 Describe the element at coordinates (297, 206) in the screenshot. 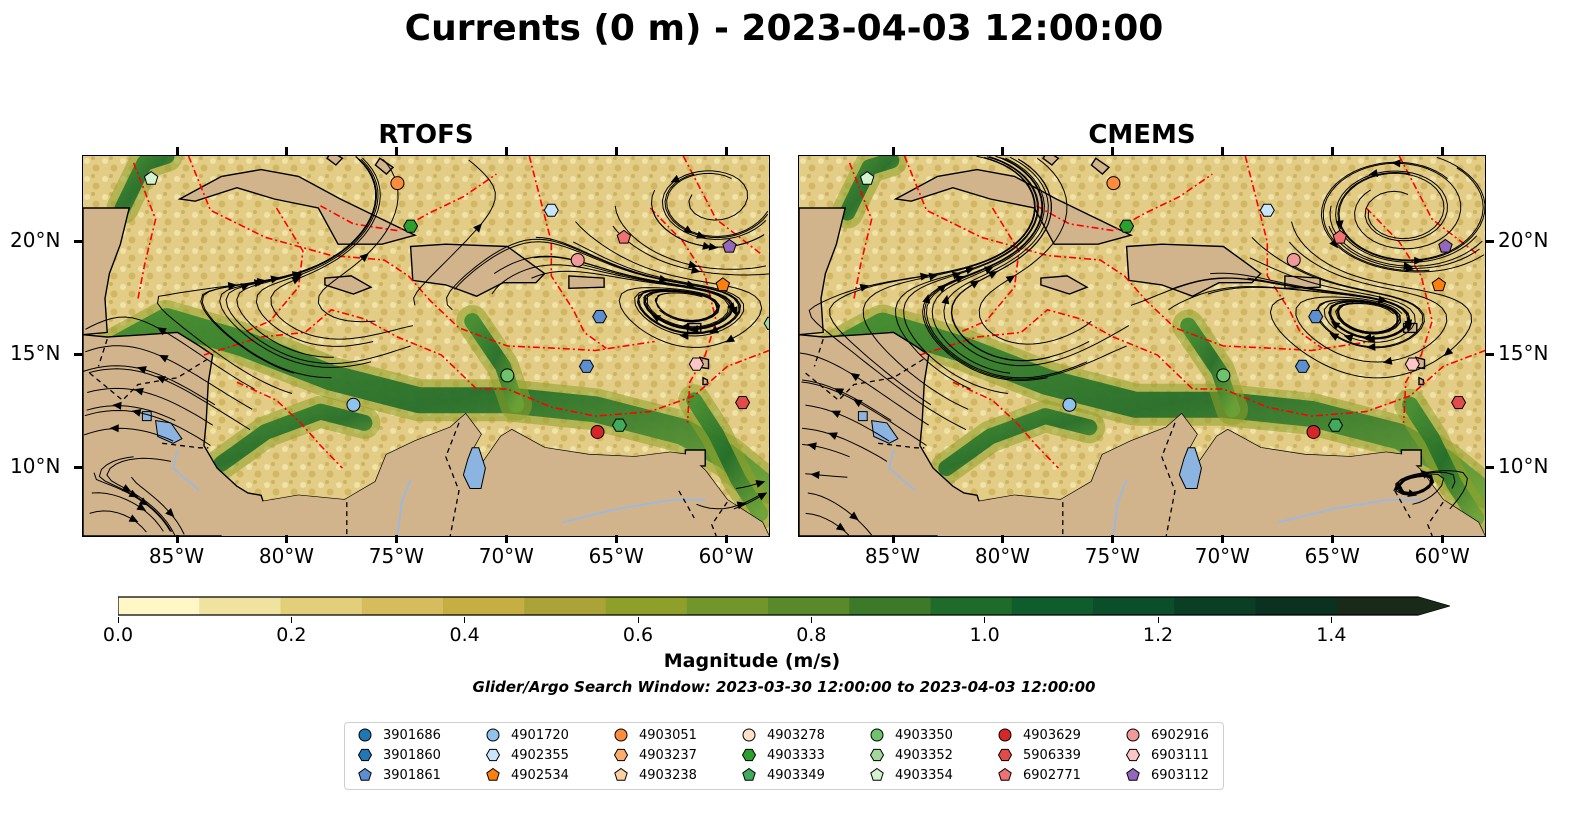

I see `land-cuba` at that location.